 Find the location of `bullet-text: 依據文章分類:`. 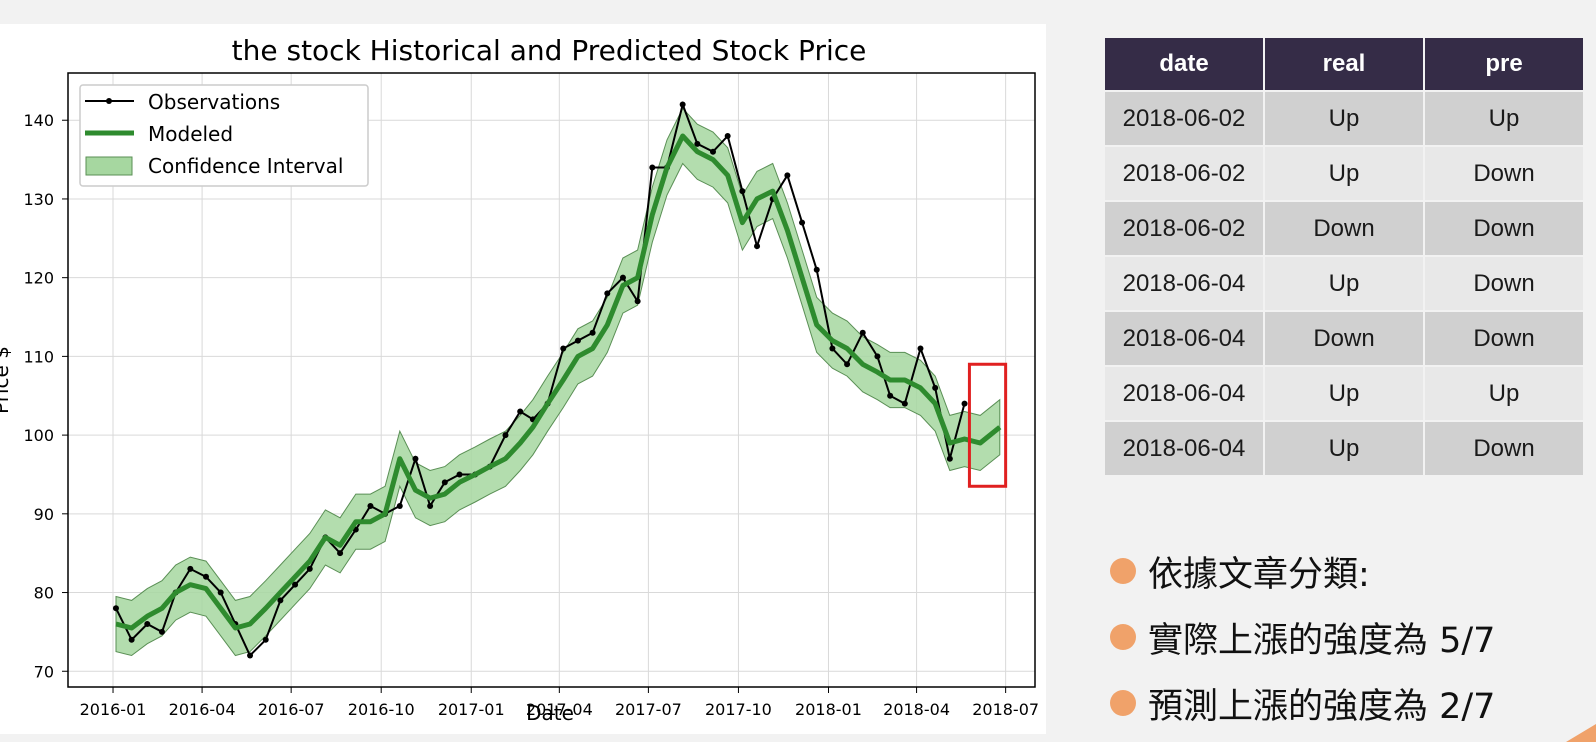

bullet-text: 依據文章分類: is located at coordinates (1259, 574).